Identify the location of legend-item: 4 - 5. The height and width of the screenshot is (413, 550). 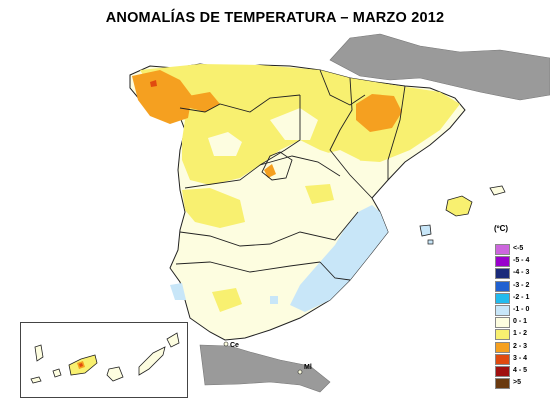
(522, 372).